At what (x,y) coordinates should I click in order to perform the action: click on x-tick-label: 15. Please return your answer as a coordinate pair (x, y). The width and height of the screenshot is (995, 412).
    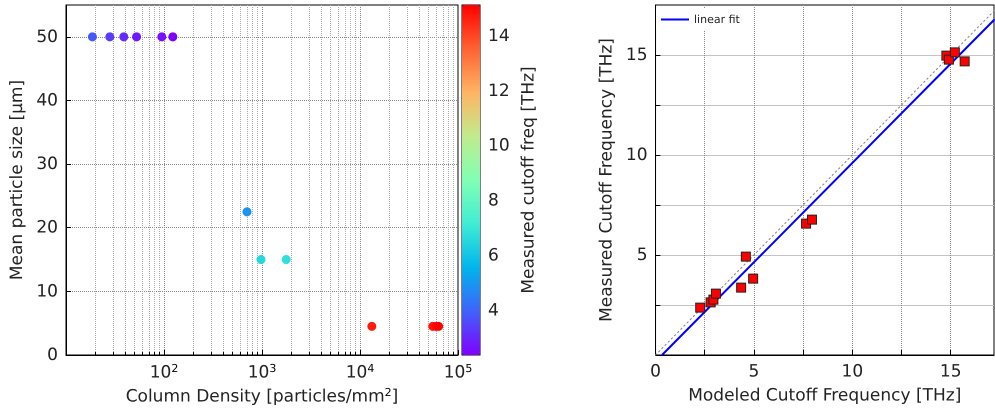
    Looking at the image, I should click on (951, 372).